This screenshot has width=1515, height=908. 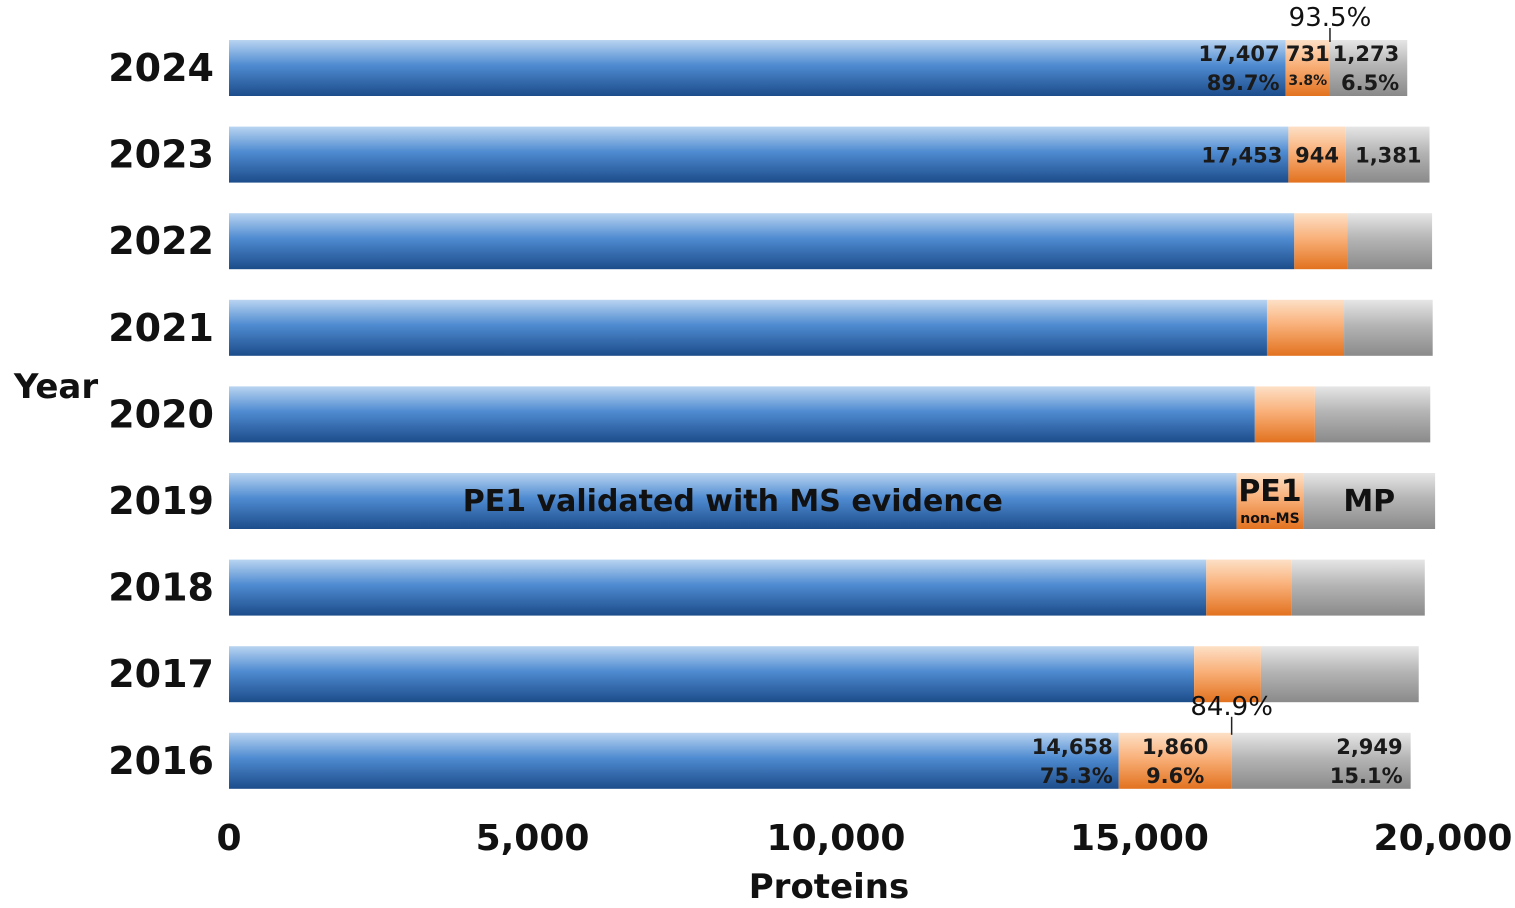 What do you see at coordinates (161, 501) in the screenshot?
I see `y-tick-label: 2019` at bounding box center [161, 501].